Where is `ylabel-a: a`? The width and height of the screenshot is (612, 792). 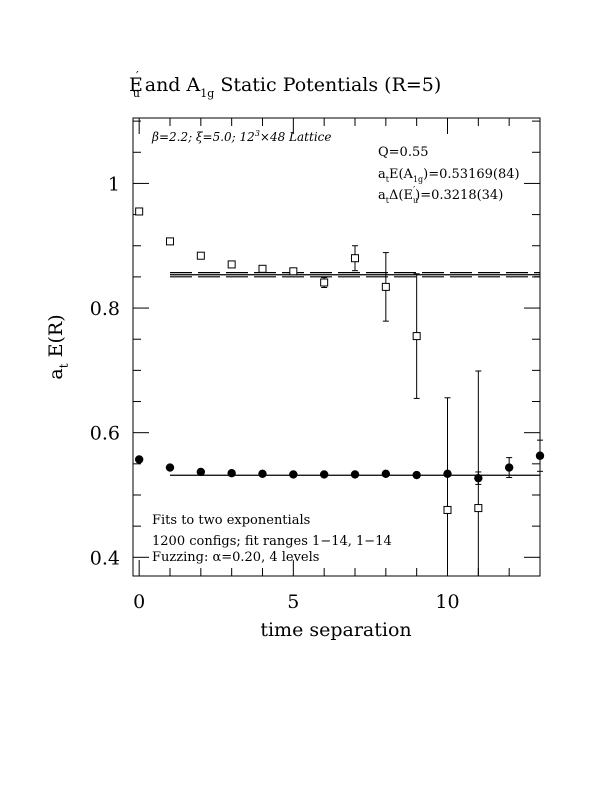
ylabel-a: a is located at coordinates (56, 373).